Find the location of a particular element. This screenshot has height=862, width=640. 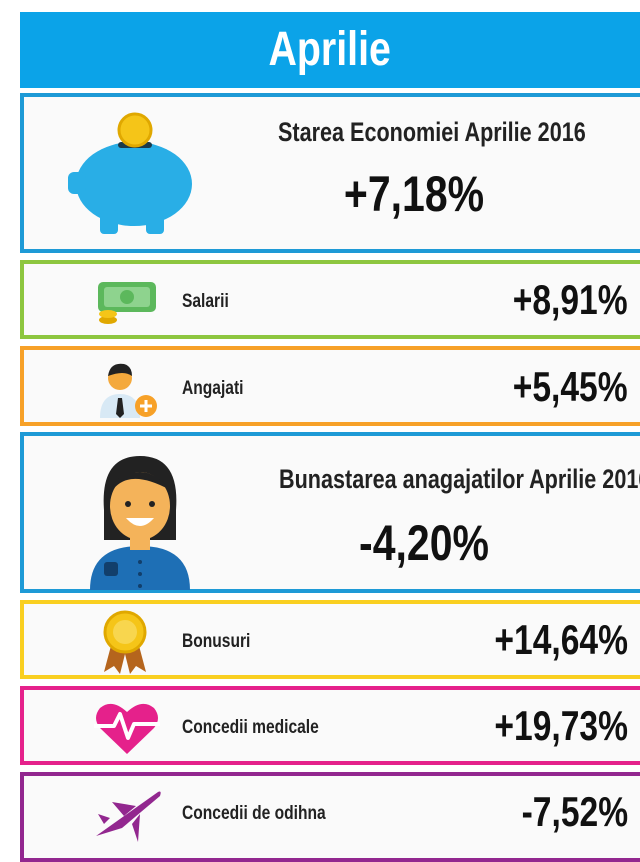

header: Aprilie is located at coordinates (330, 50).